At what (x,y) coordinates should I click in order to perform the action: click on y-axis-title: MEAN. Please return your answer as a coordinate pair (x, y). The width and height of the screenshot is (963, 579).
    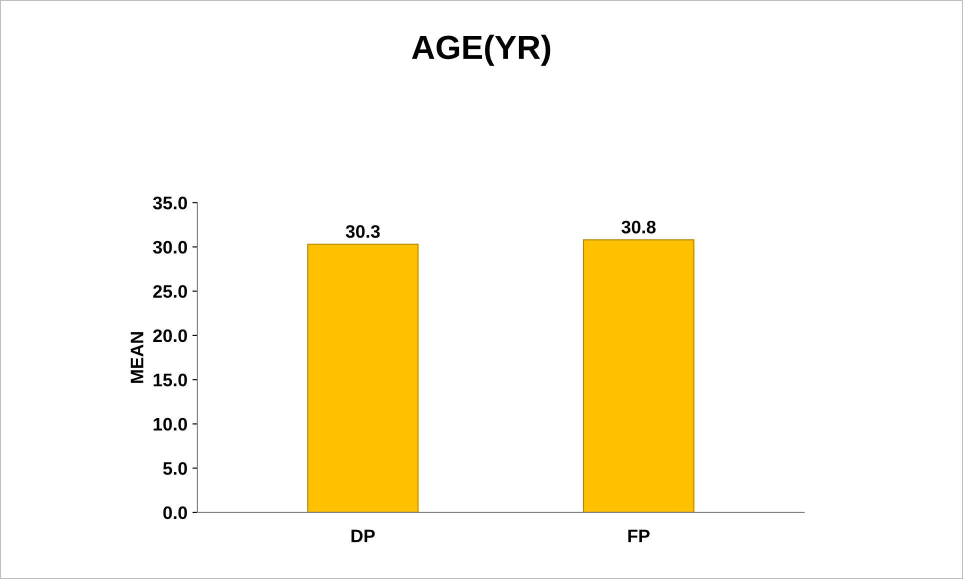
    Looking at the image, I should click on (137, 357).